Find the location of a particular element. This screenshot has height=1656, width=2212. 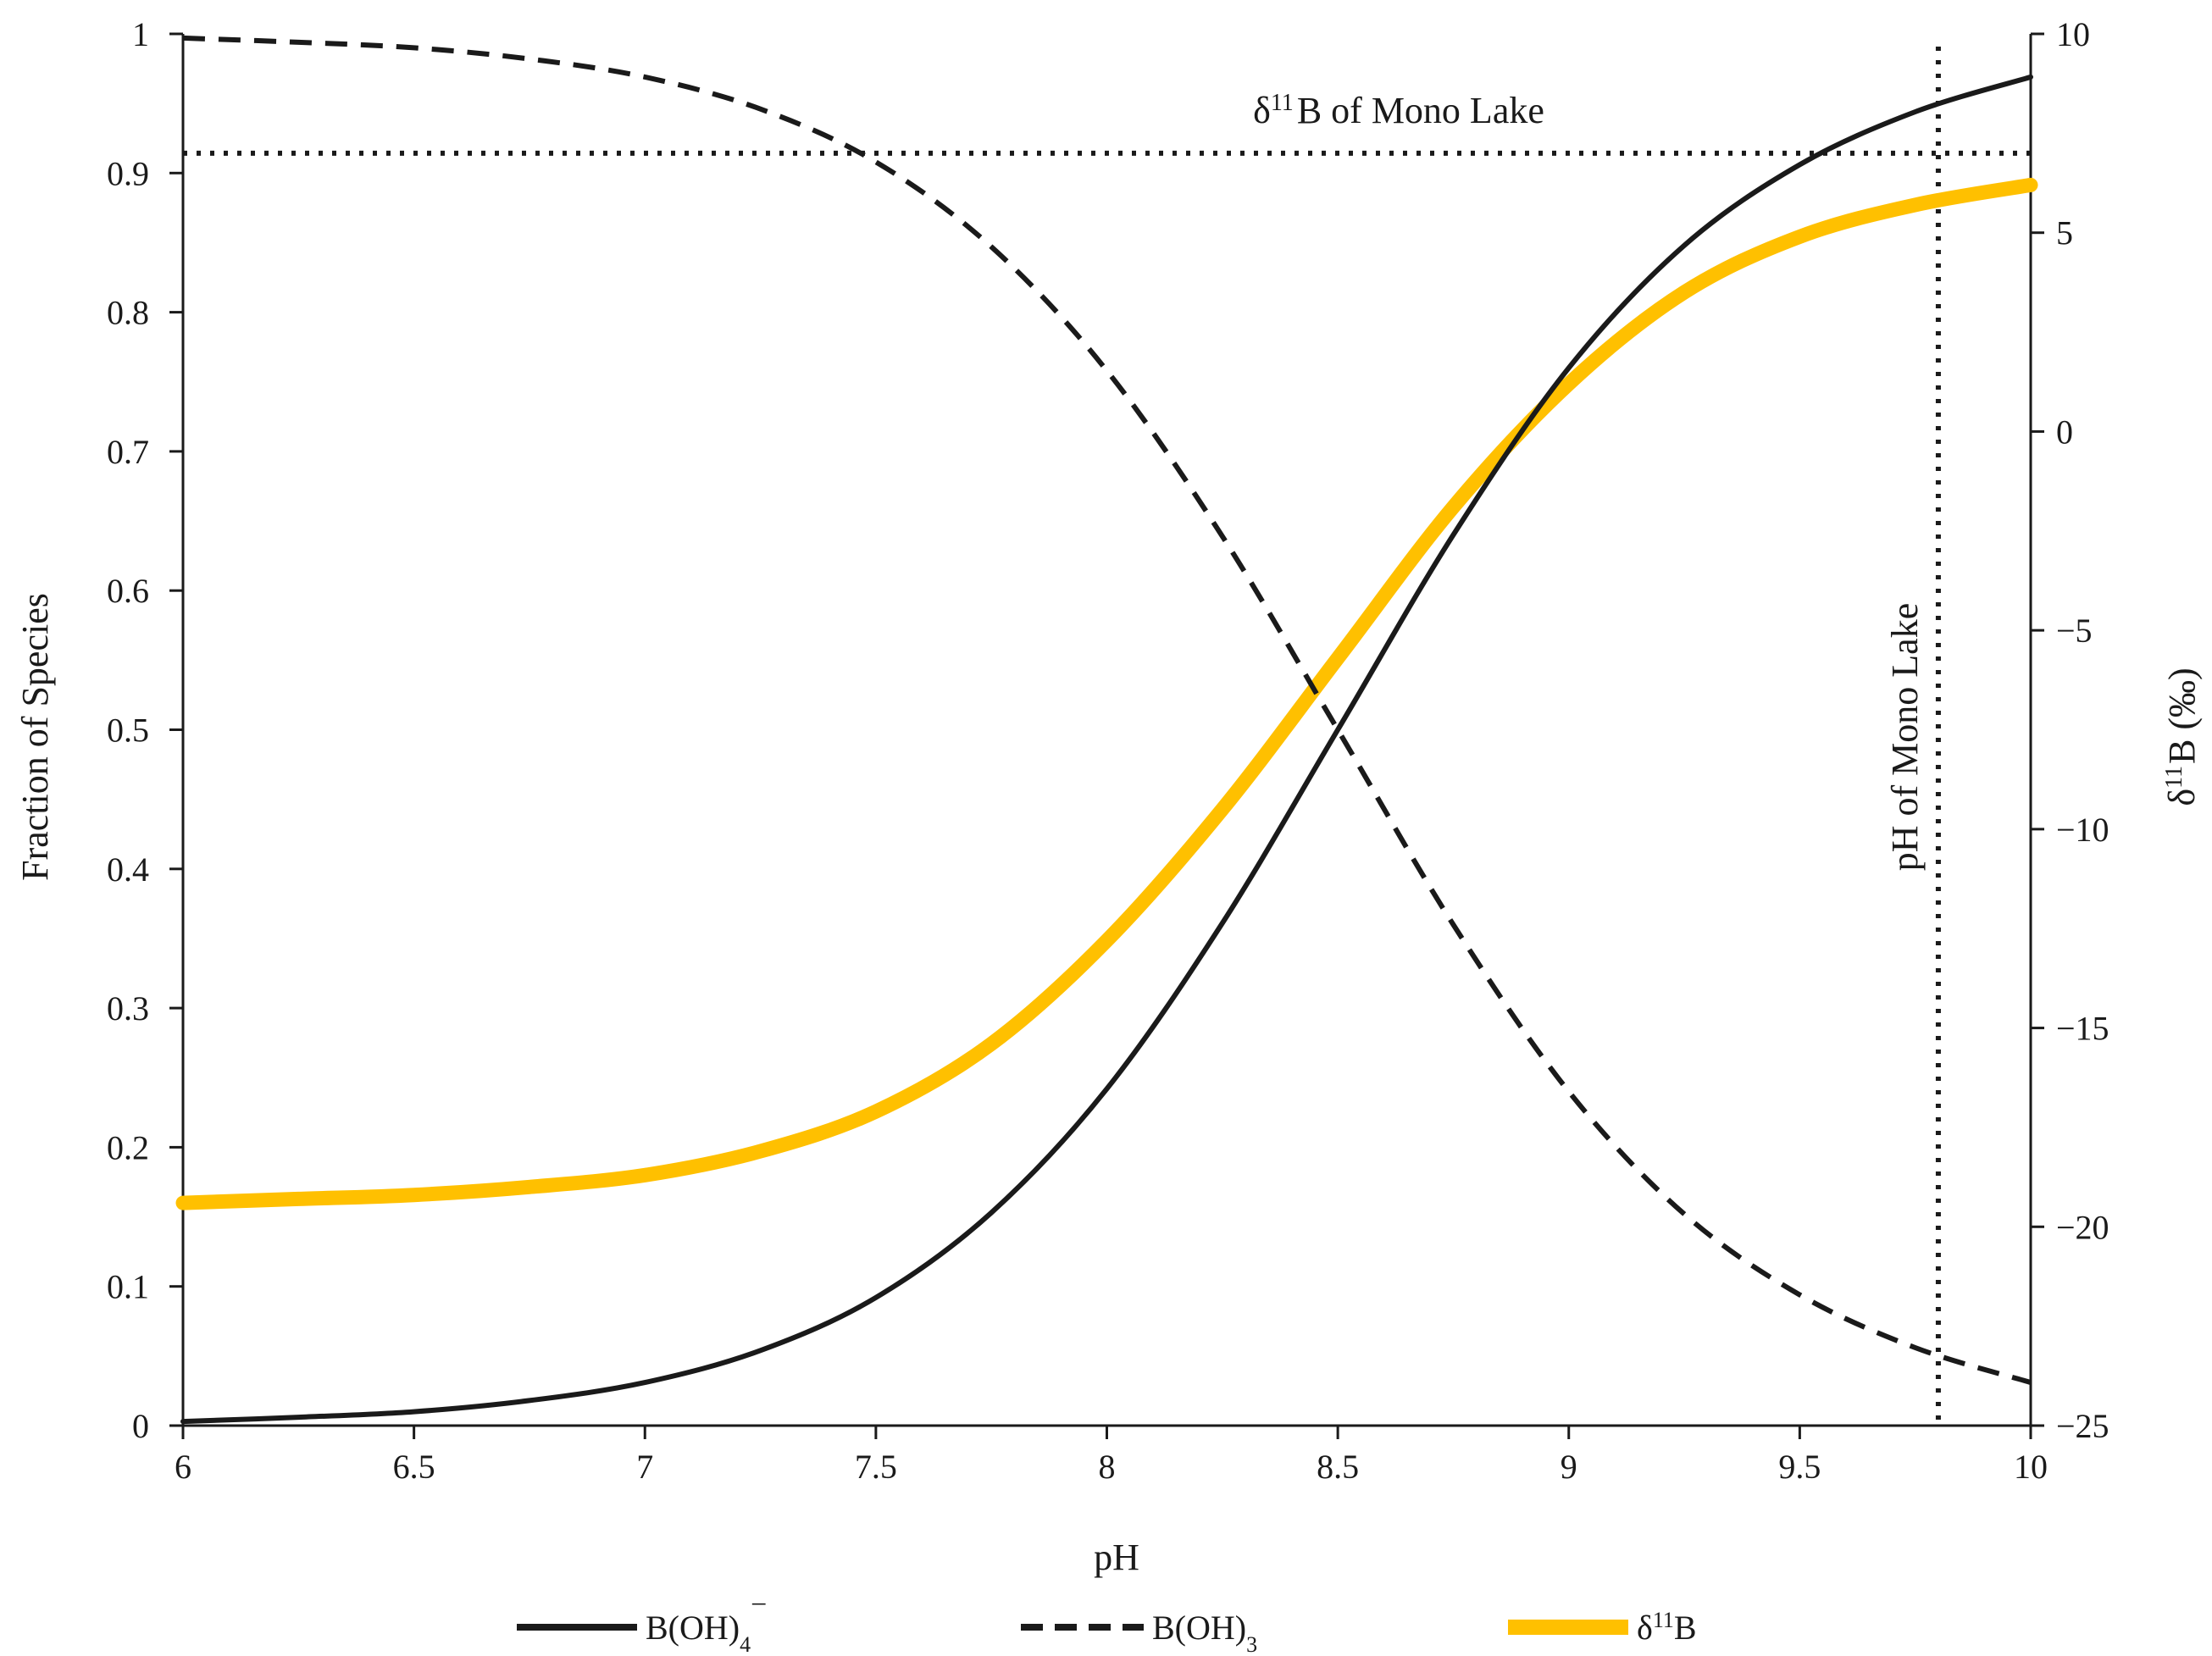

y-left-tick-label: 0.8 is located at coordinates (128, 313).